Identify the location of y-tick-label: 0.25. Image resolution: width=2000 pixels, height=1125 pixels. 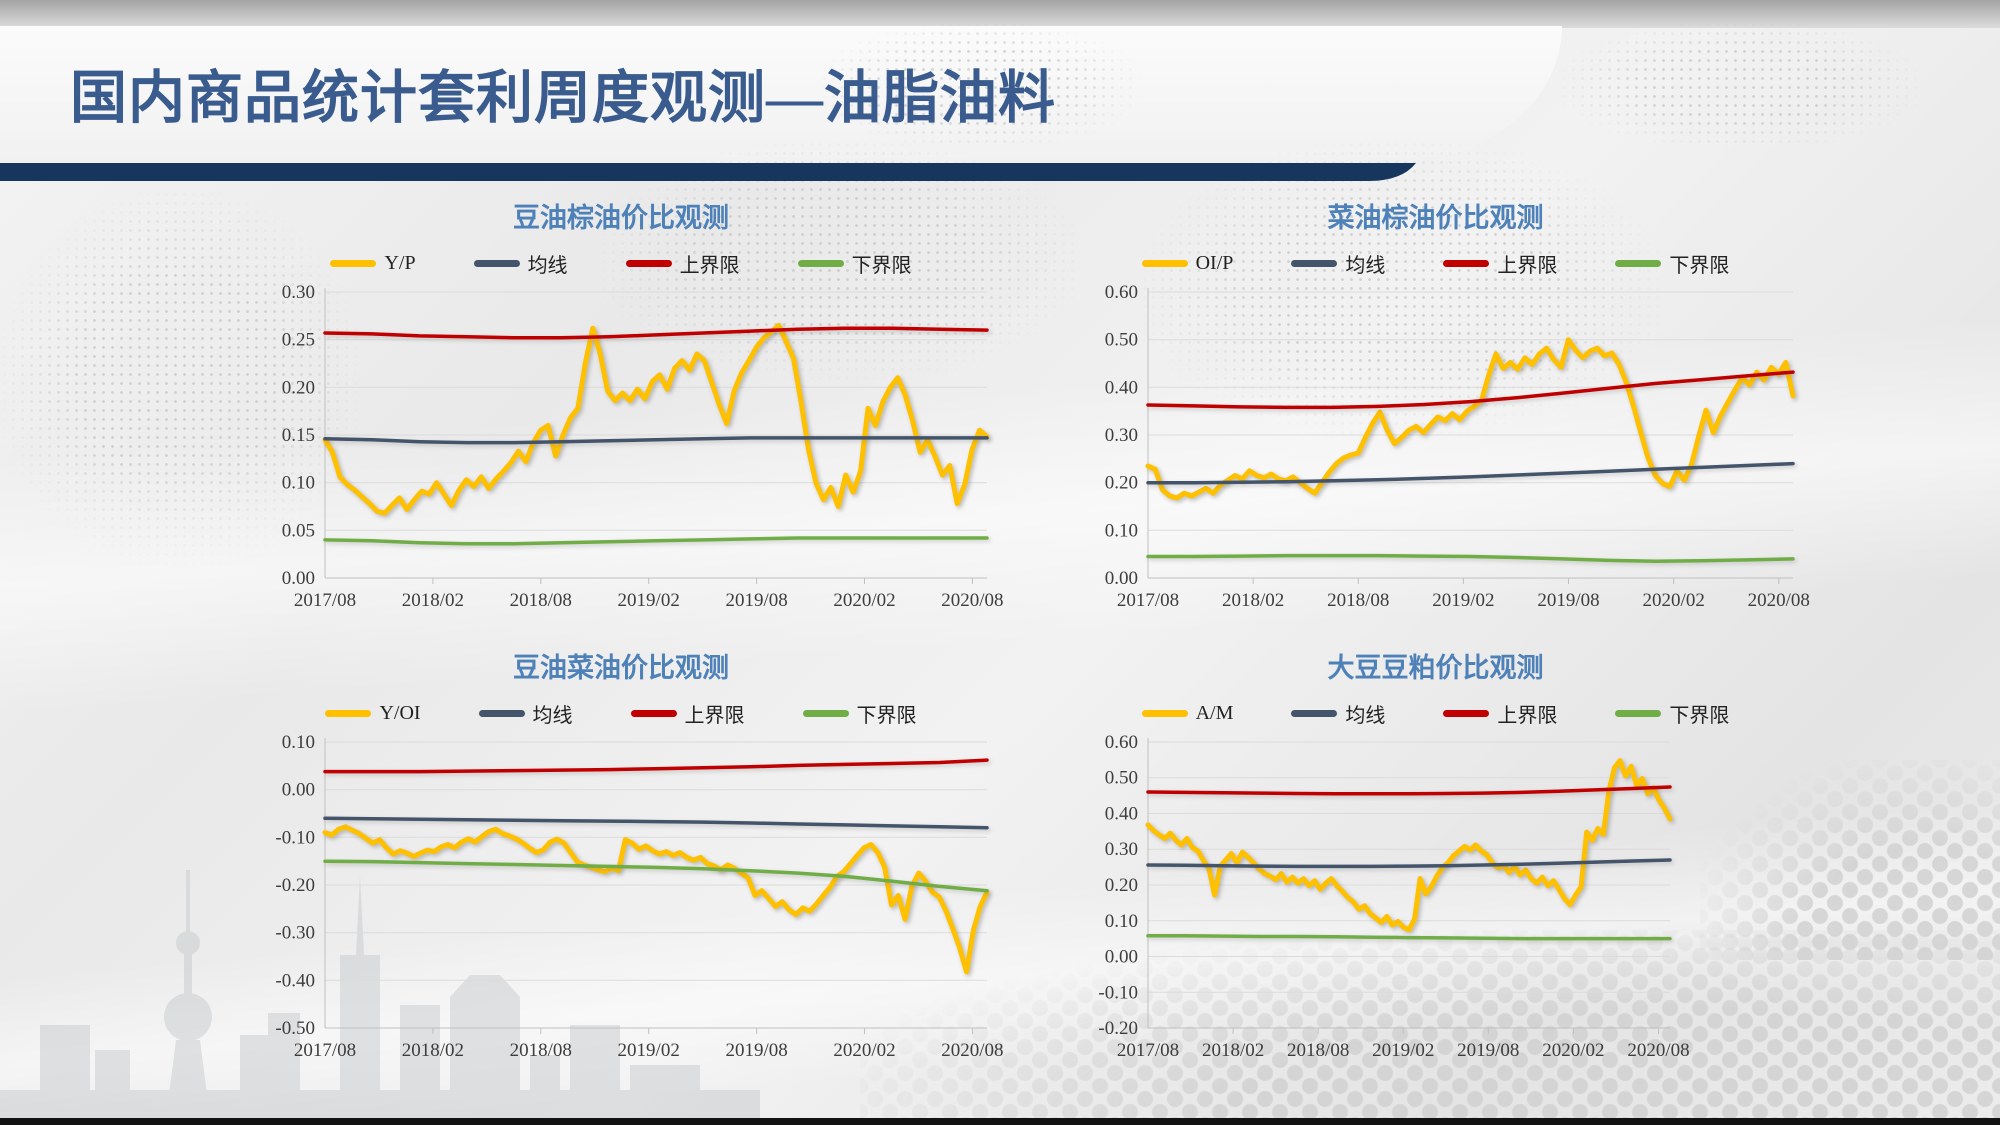
(298, 340).